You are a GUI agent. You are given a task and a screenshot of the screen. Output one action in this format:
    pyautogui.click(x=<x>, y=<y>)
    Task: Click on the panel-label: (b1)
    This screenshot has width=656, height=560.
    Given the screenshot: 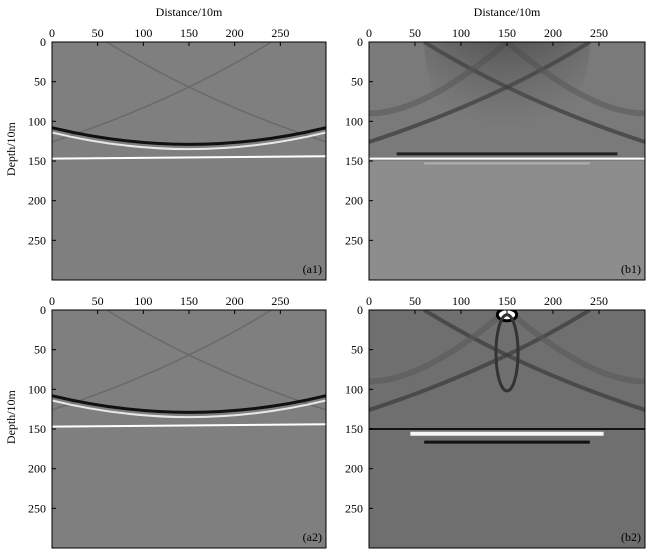 What is the action you would take?
    pyautogui.click(x=631, y=269)
    